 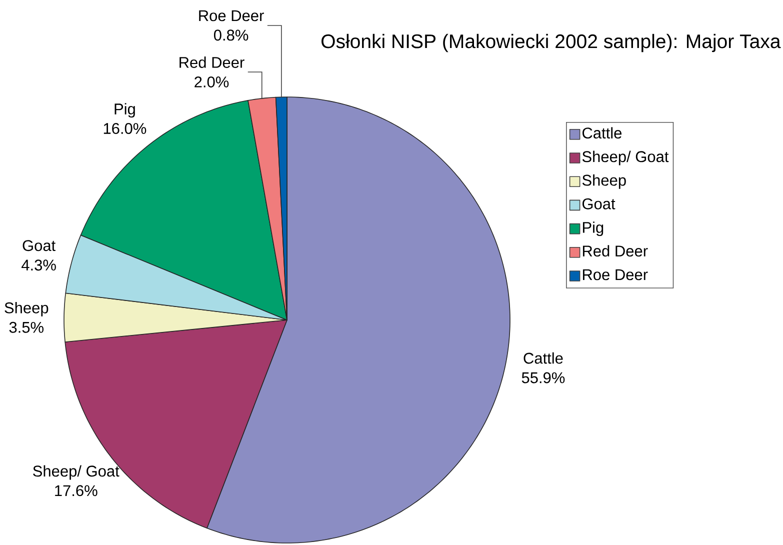 What do you see at coordinates (39, 246) in the screenshot?
I see `slice-label: Goat` at bounding box center [39, 246].